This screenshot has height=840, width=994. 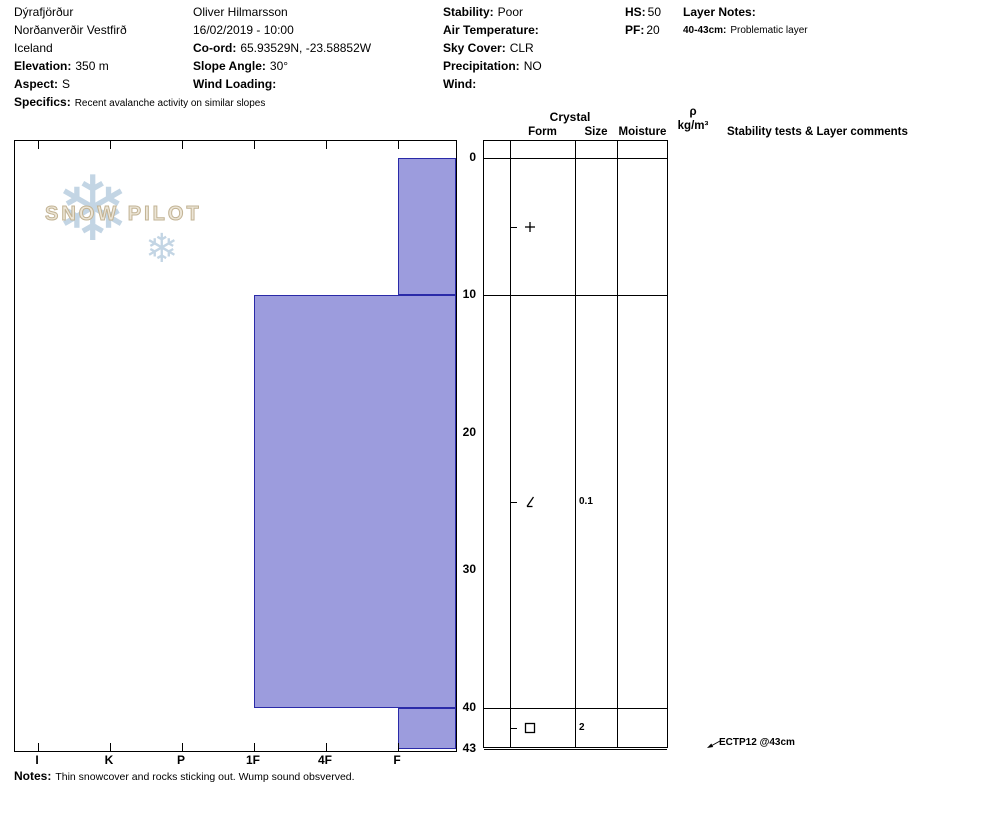 What do you see at coordinates (769, 30) in the screenshot?
I see `layer-note-text: Problematic layer` at bounding box center [769, 30].